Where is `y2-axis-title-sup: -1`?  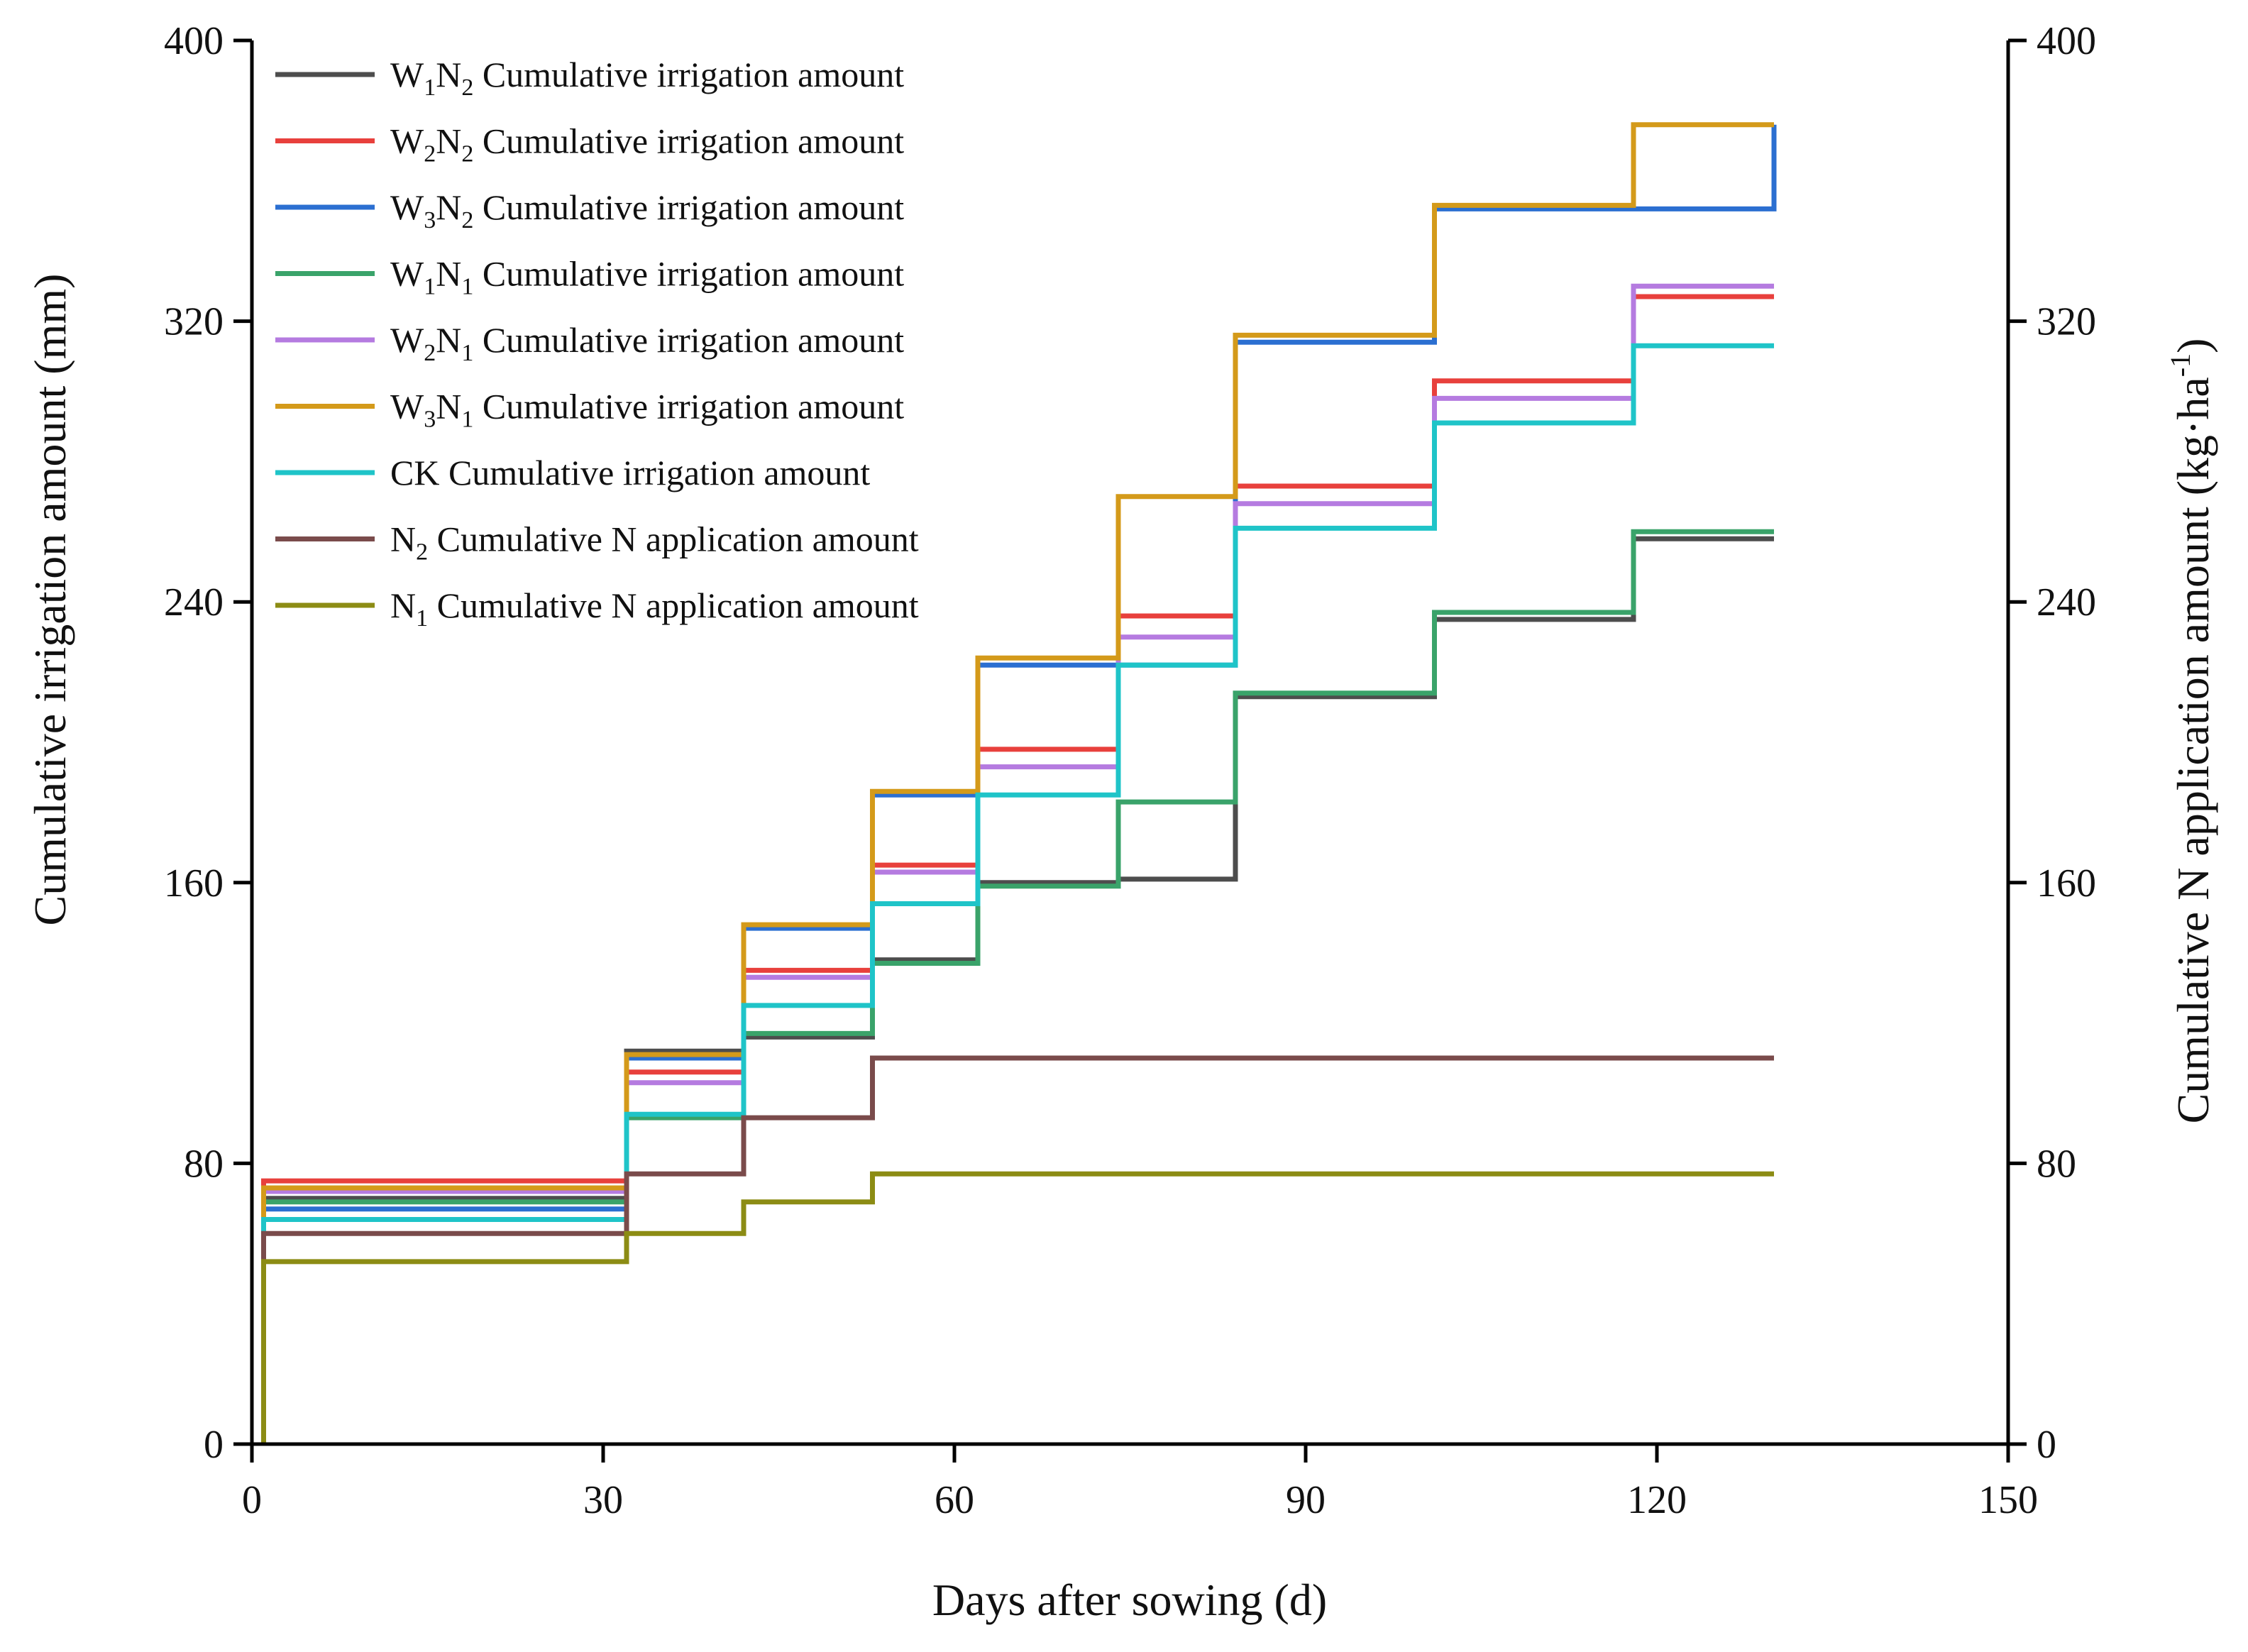 y2-axis-title-sup: -1 is located at coordinates (2180, 365).